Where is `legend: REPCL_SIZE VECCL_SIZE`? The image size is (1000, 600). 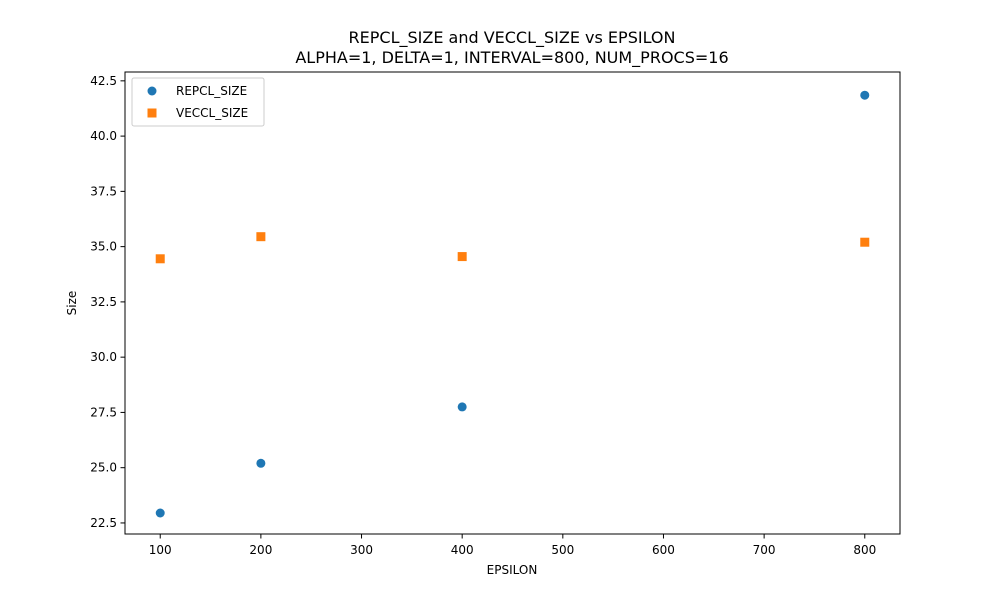 legend: REPCL_SIZE VECCL_SIZE is located at coordinates (198, 102).